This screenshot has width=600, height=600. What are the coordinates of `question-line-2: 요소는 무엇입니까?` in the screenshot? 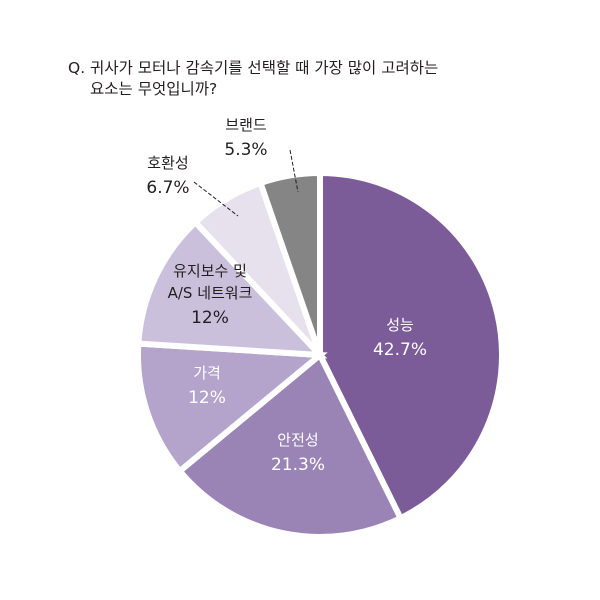 It's located at (154, 89).